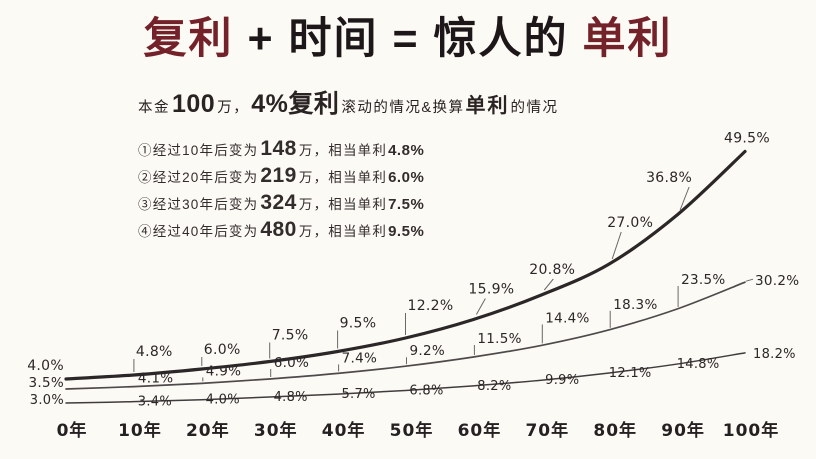  I want to click on note-amount: 324, so click(278, 202).